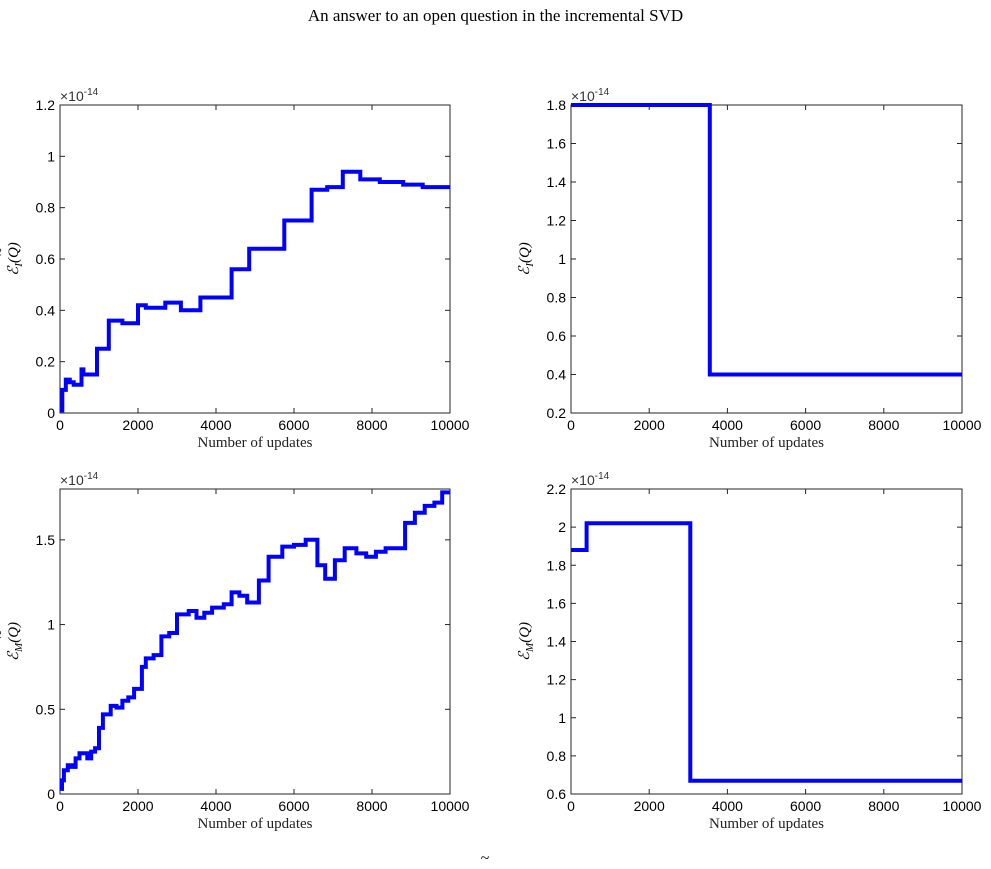 Image resolution: width=991 pixels, height=869 pixels. I want to click on y-tick-label: 2, so click(562, 527).